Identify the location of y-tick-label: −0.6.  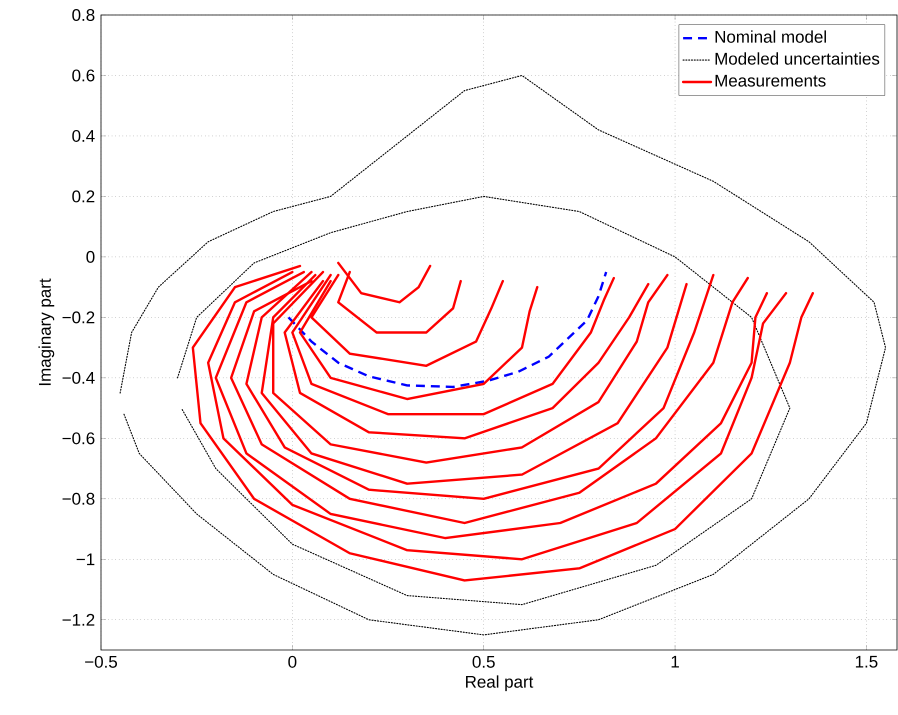
(78, 438).